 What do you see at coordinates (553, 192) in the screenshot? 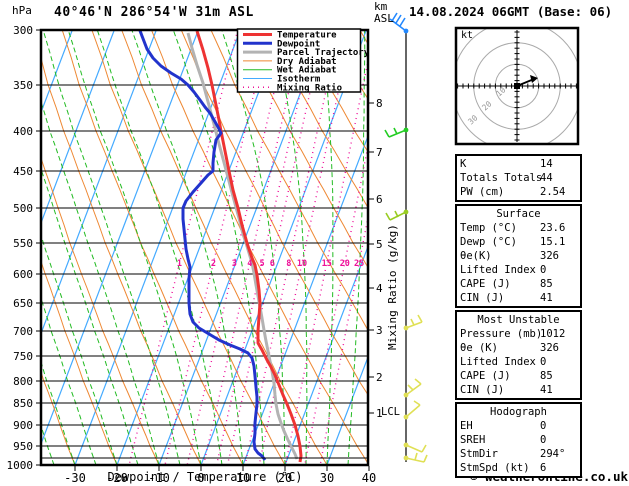
I see `stats-value: 2.54` at bounding box center [553, 192].